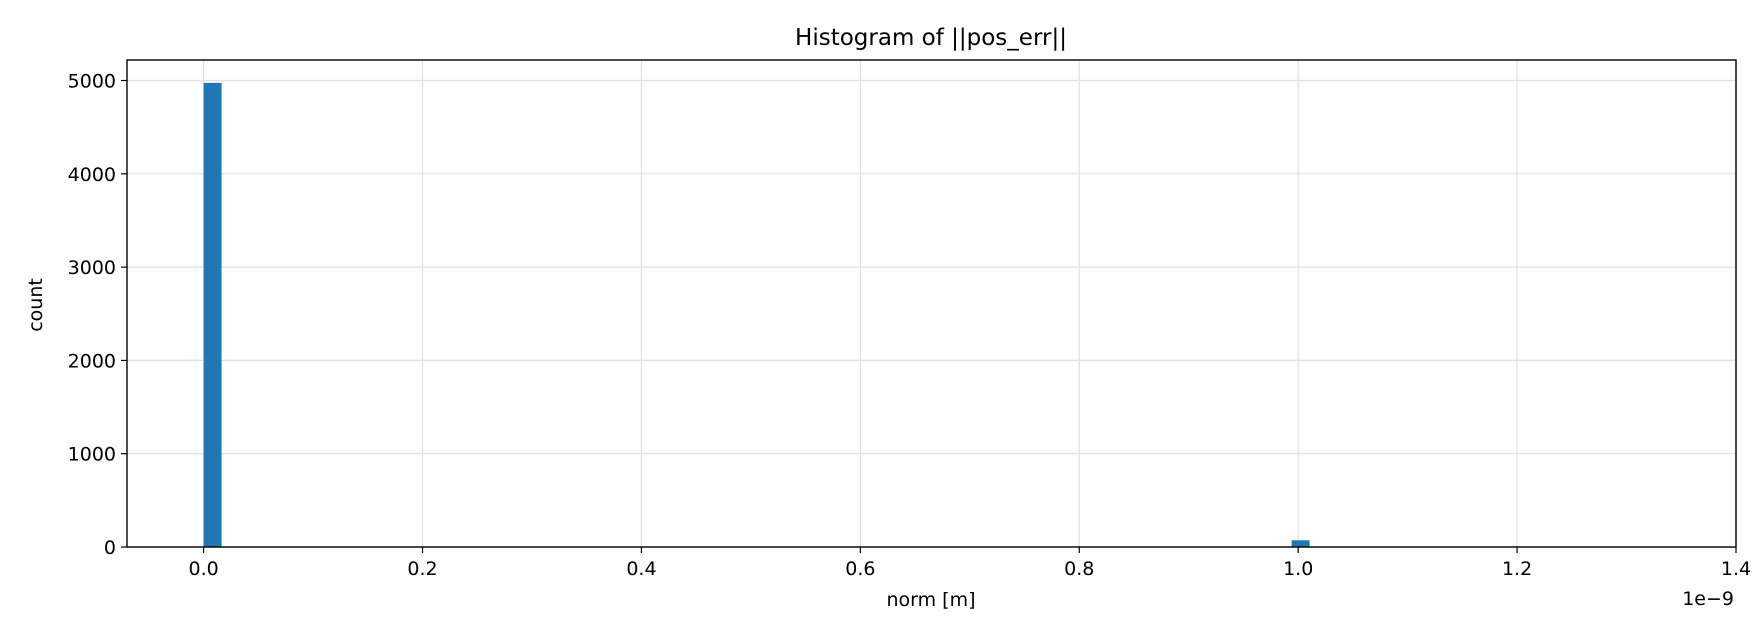  What do you see at coordinates (860, 569) in the screenshot?
I see `x-tick-label: 0.6` at bounding box center [860, 569].